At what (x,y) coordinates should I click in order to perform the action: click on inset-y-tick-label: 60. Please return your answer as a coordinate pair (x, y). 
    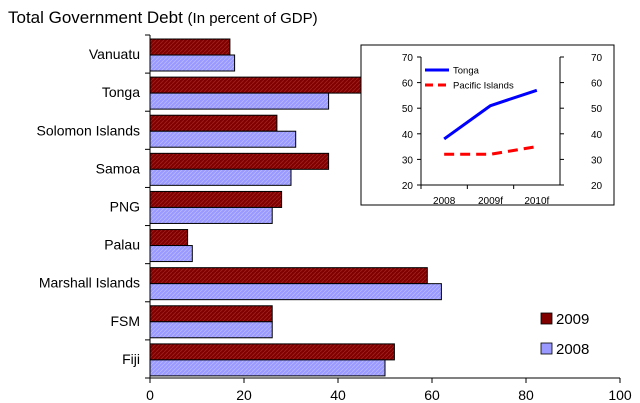
    Looking at the image, I should click on (408, 84).